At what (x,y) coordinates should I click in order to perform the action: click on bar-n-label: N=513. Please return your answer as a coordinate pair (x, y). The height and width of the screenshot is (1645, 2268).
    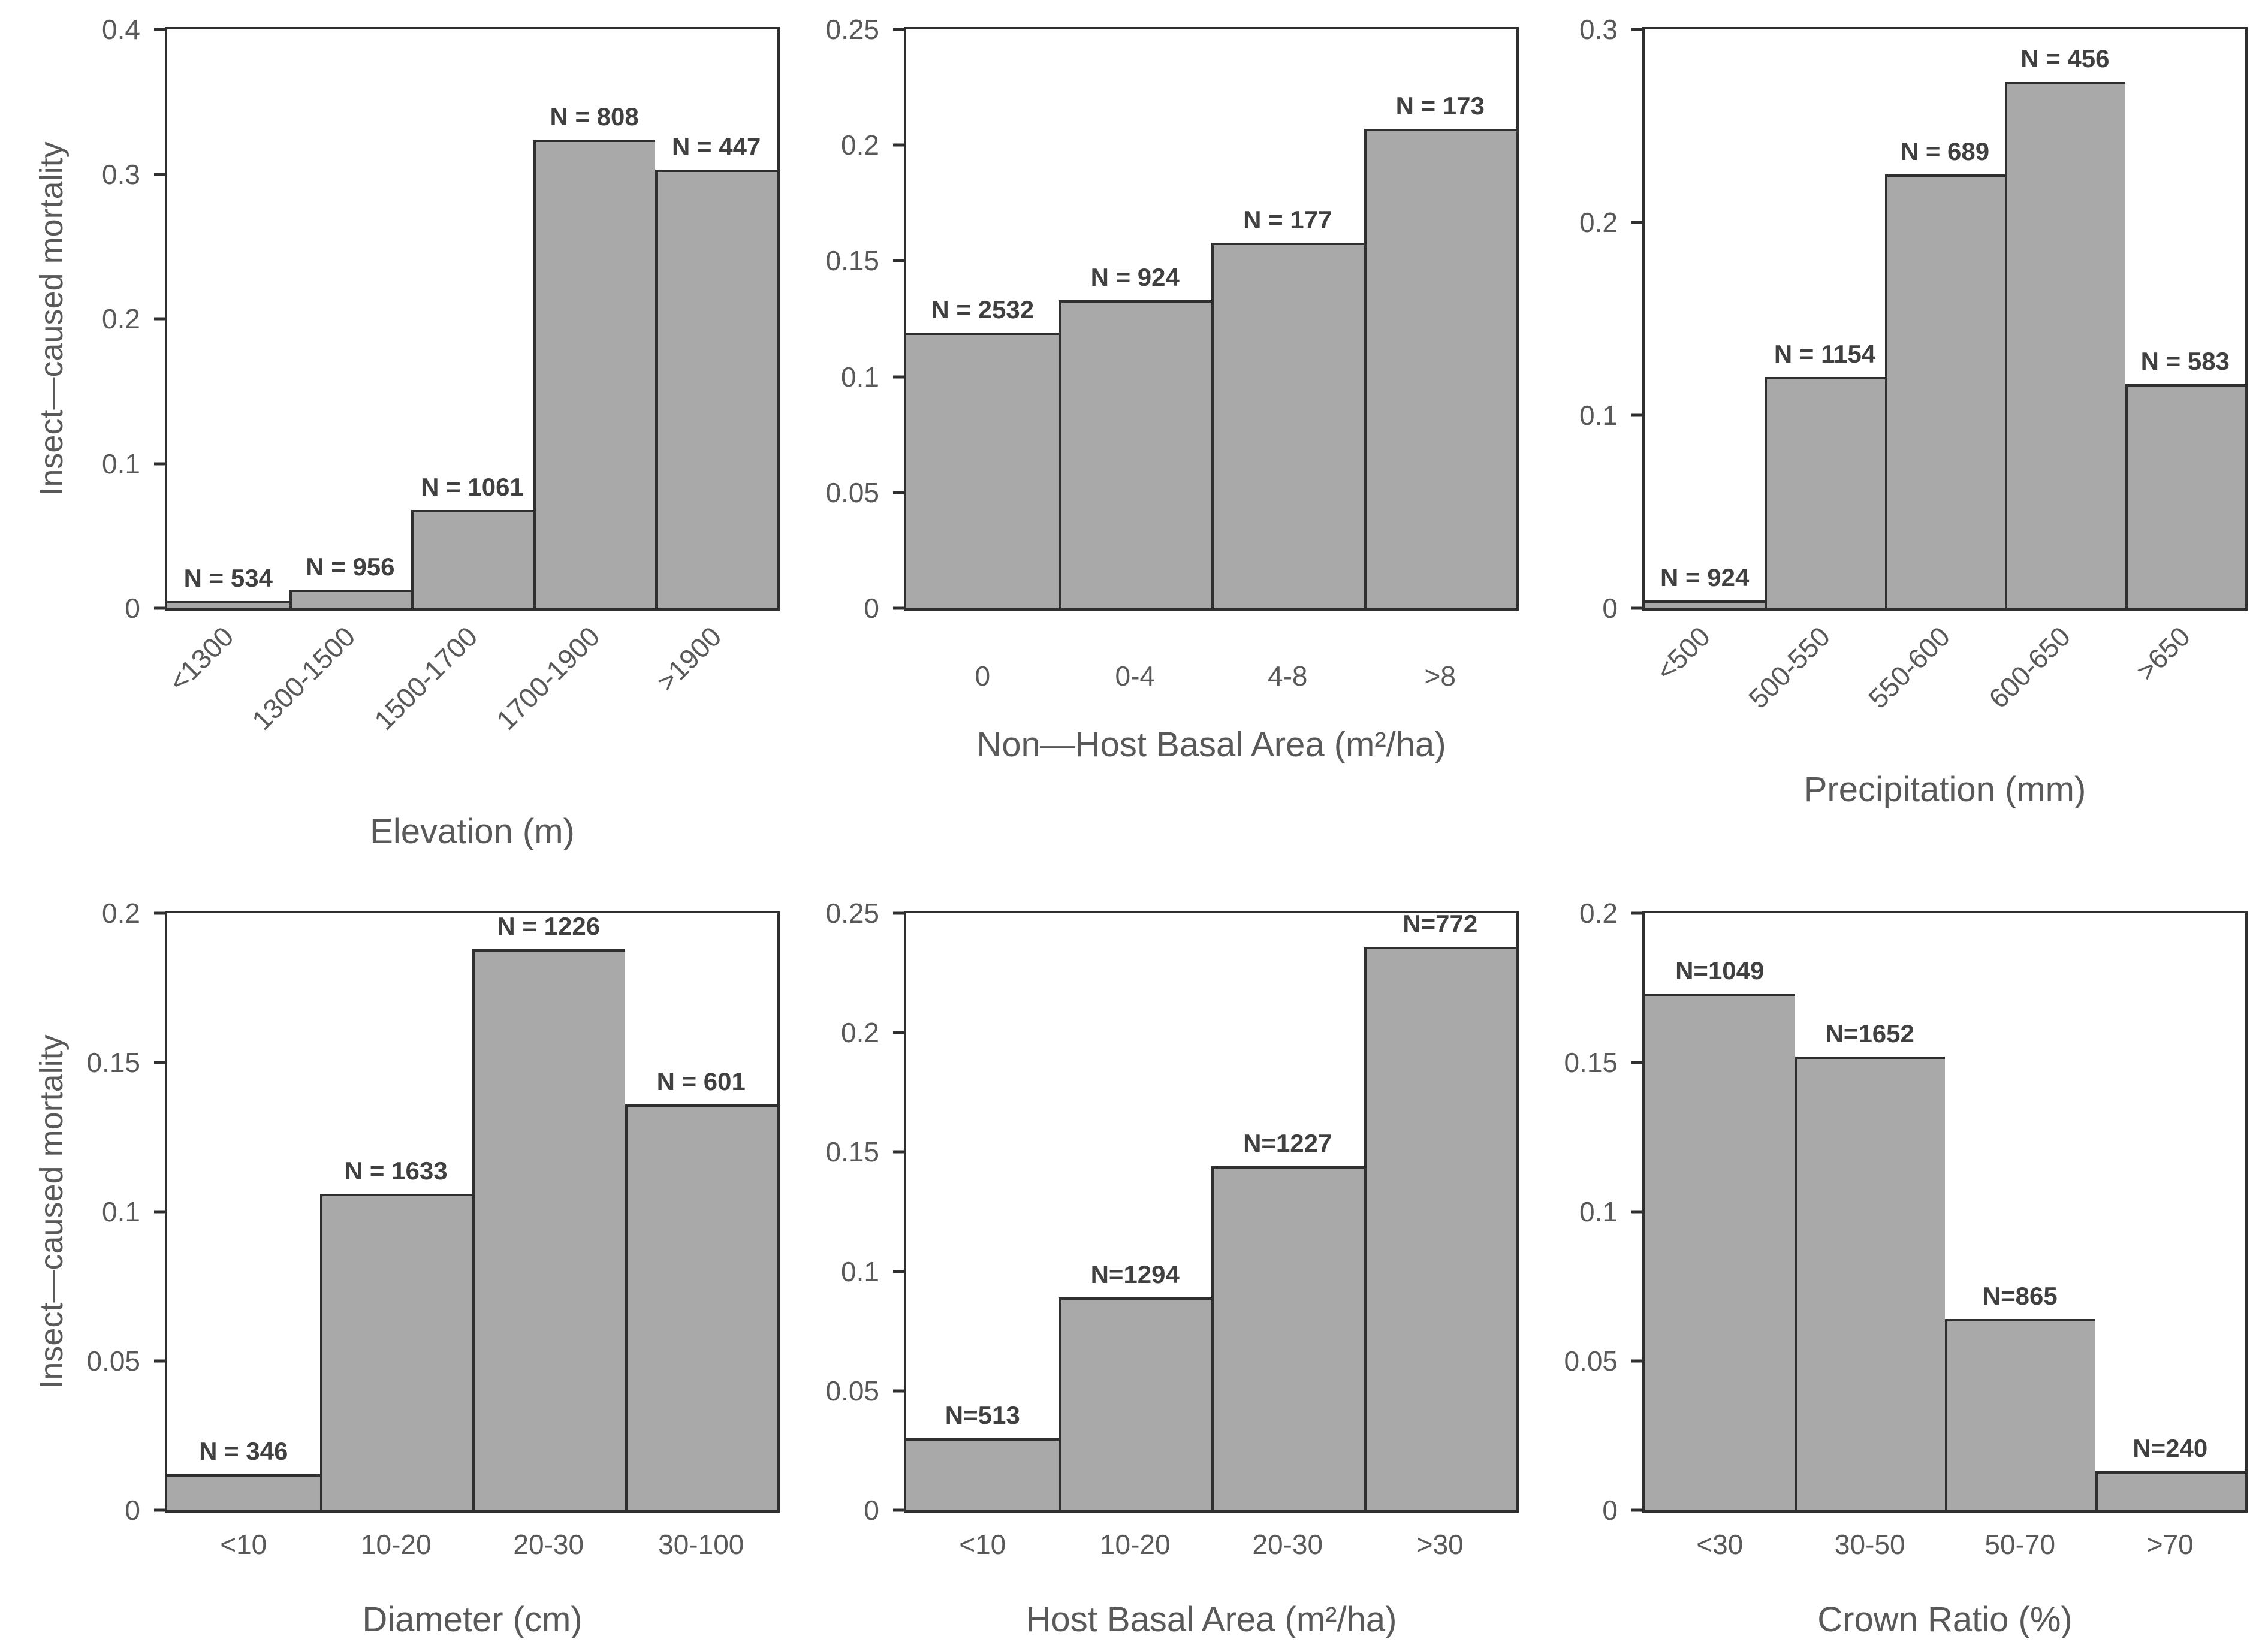
    Looking at the image, I should click on (982, 1415).